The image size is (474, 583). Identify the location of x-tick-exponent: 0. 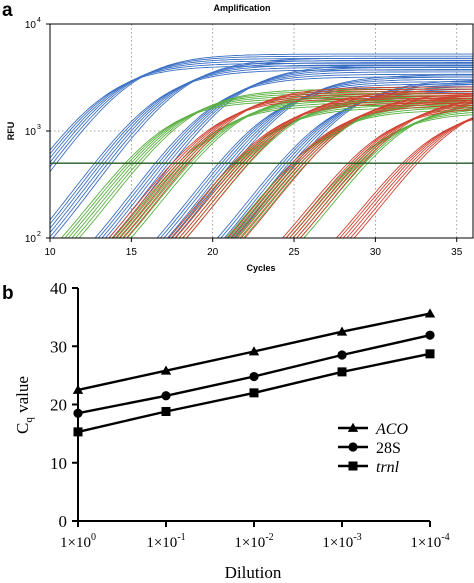
(93, 537).